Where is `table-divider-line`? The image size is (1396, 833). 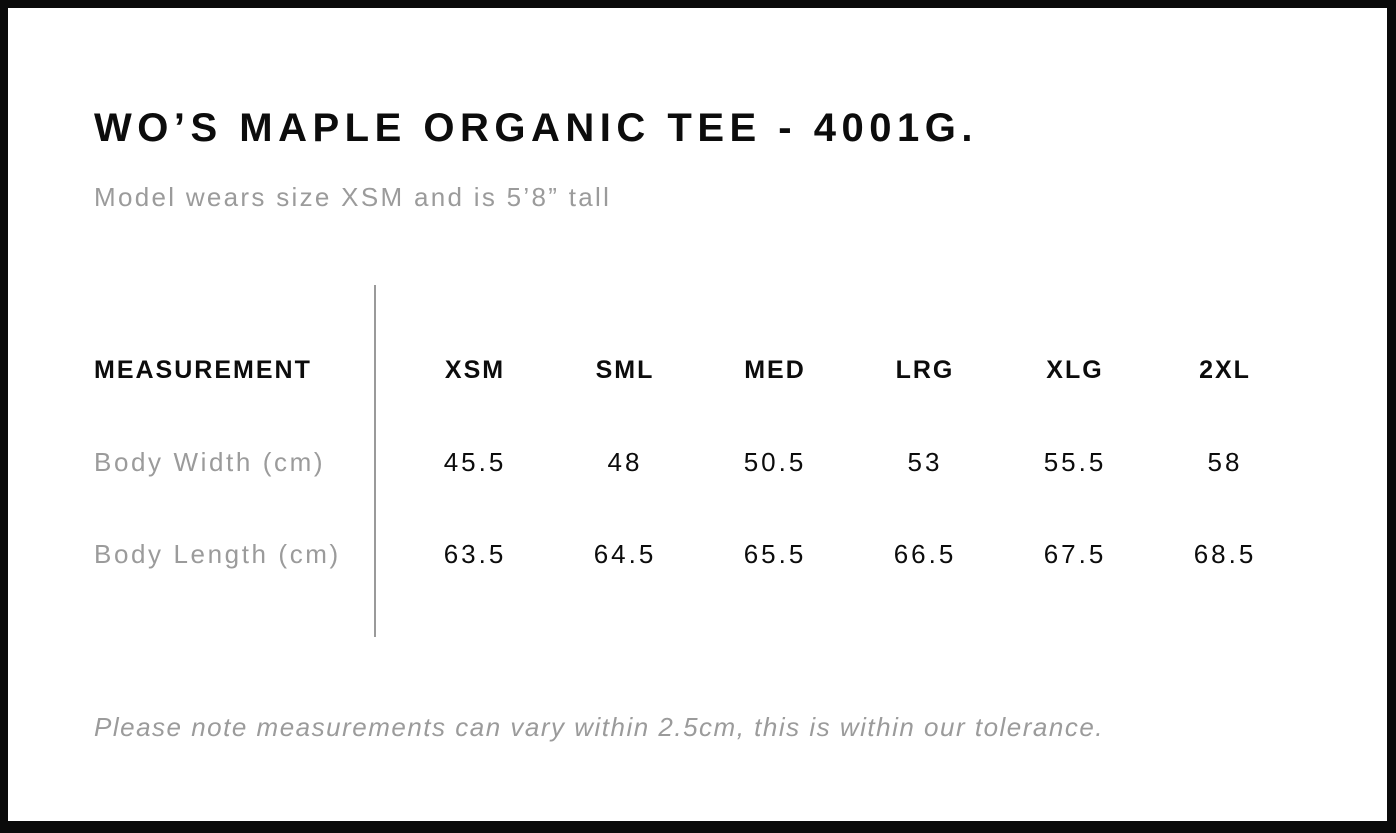
table-divider-line is located at coordinates (375, 461).